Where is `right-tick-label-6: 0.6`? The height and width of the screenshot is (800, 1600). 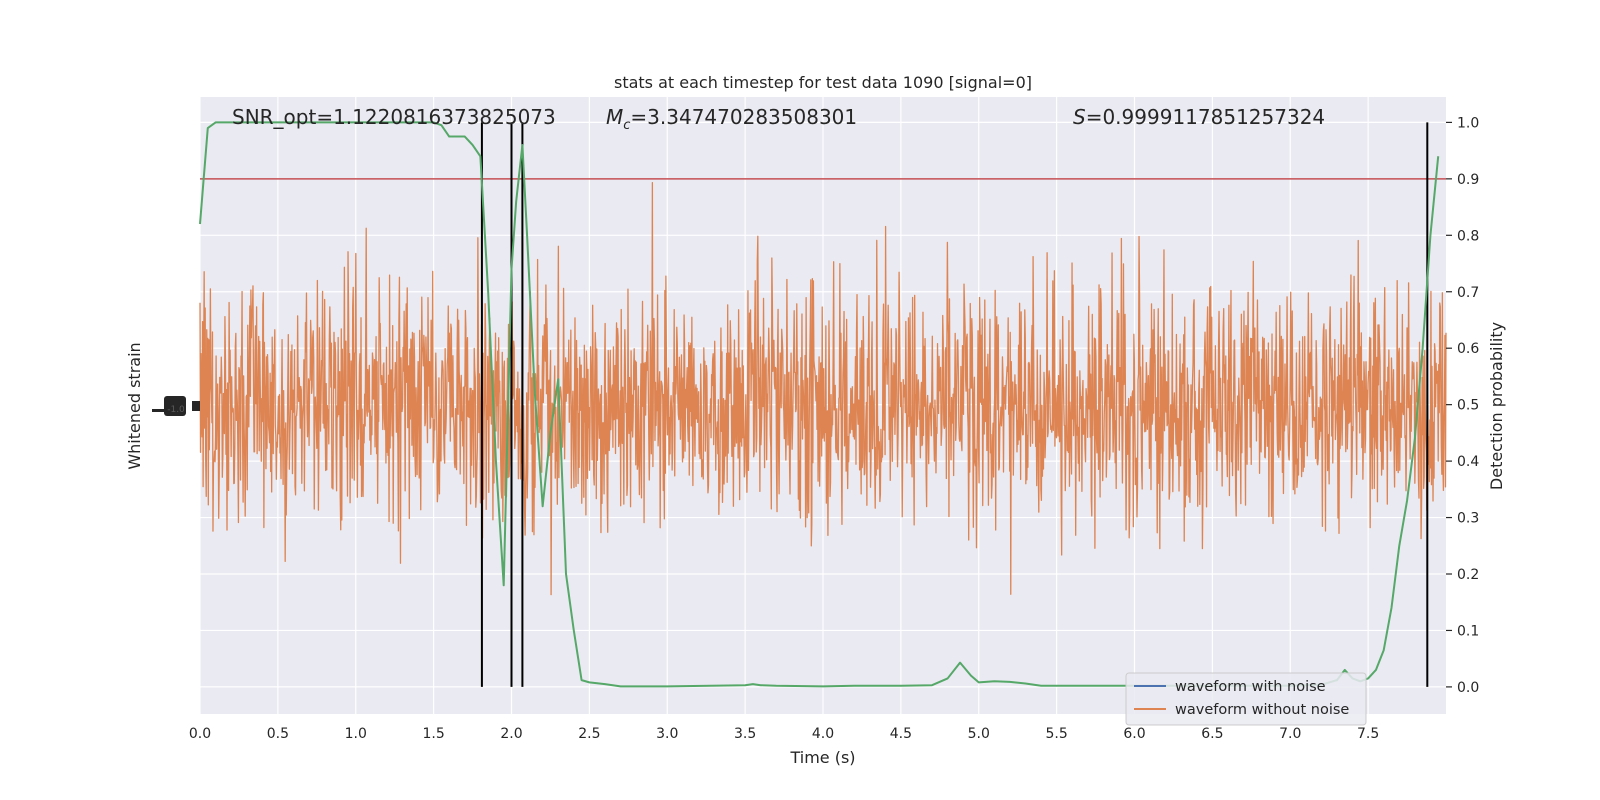
right-tick-label-6: 0.6 is located at coordinates (1468, 349).